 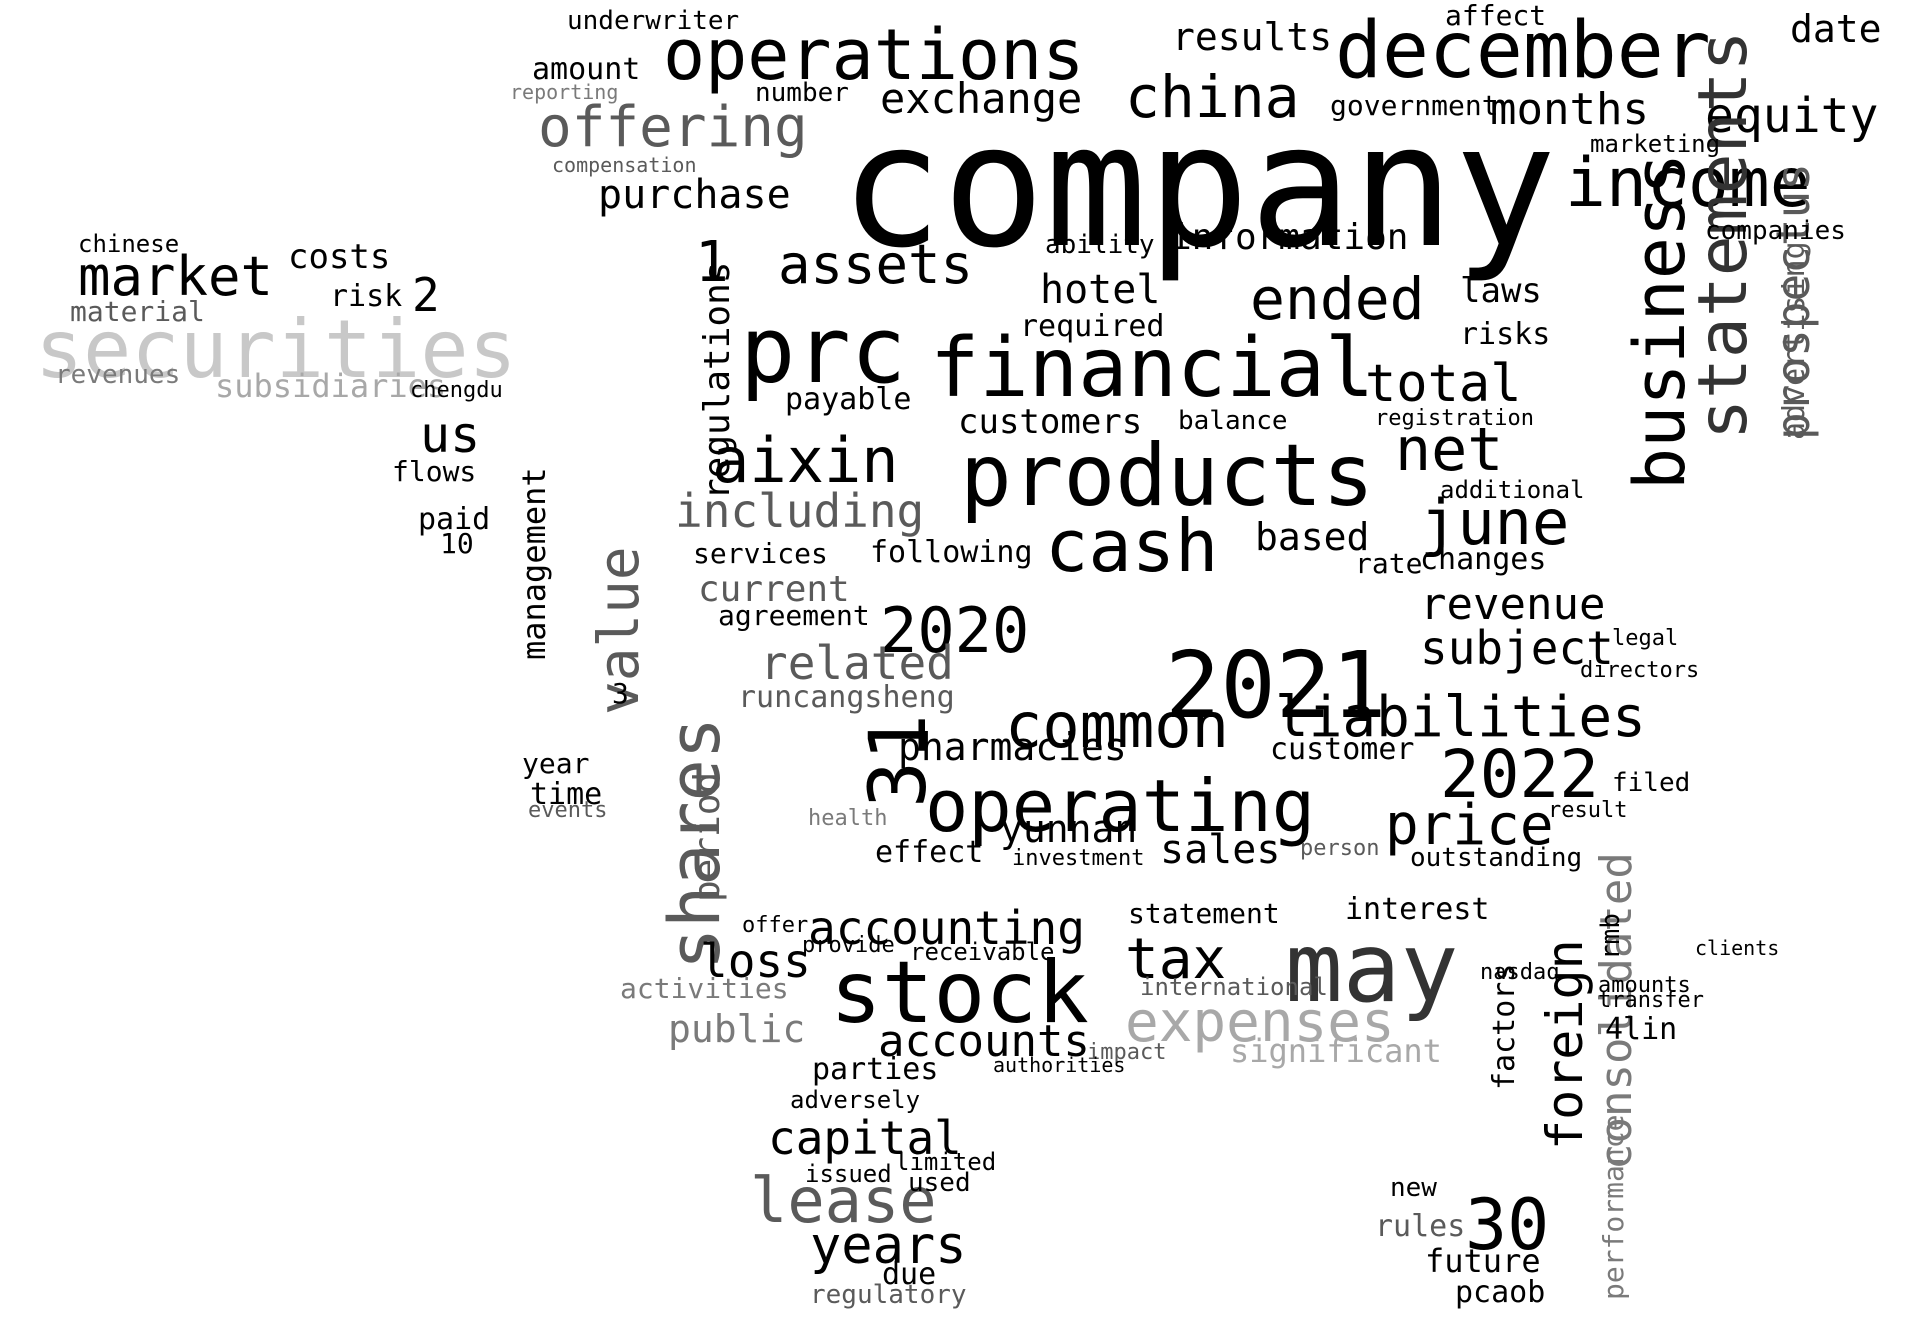 I want to click on cloud-word: offer, so click(x=775, y=925).